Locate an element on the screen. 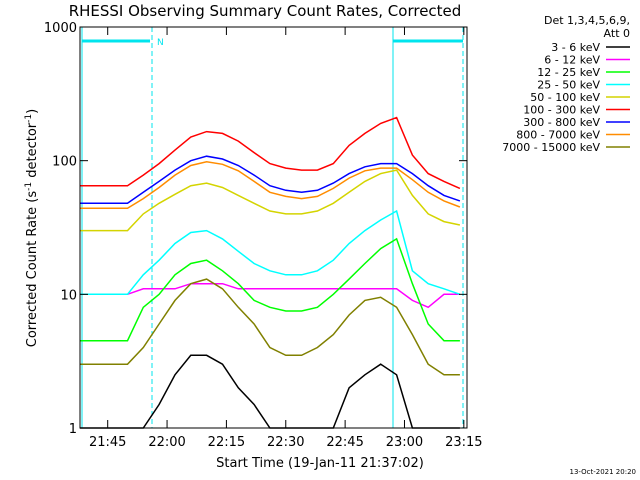  x-tick-label: 23:00 is located at coordinates (404, 442).